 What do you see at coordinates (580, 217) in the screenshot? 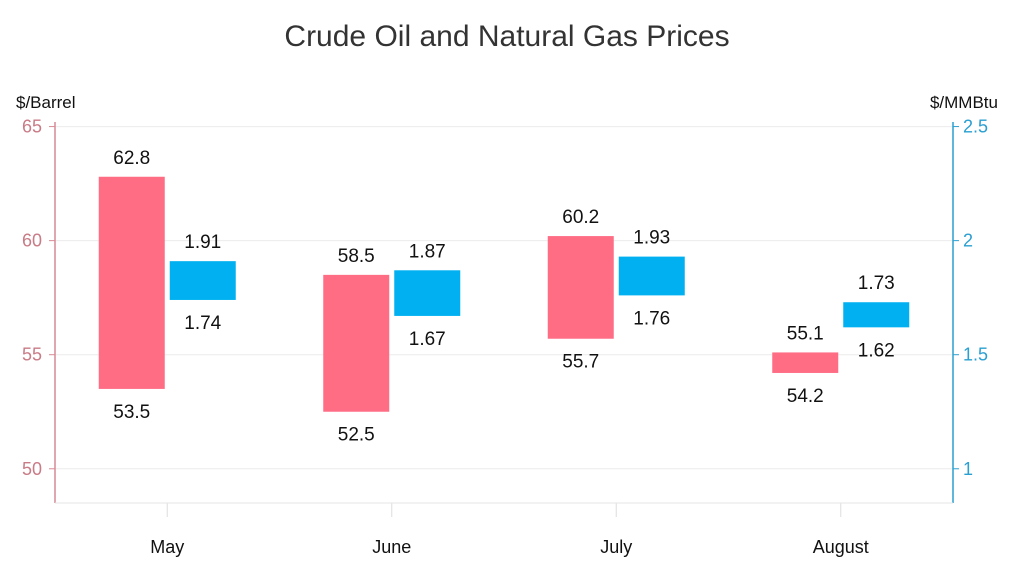
I see `high-value-label: 60.2` at bounding box center [580, 217].